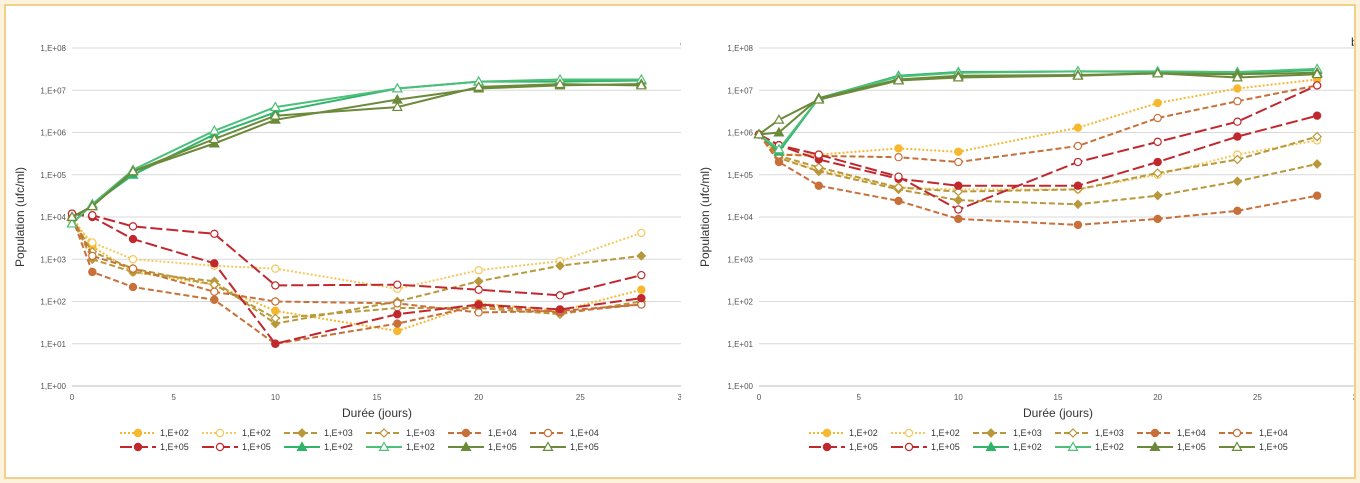  I want to click on y-axis-title: Population (ufc/ml), so click(705, 217).